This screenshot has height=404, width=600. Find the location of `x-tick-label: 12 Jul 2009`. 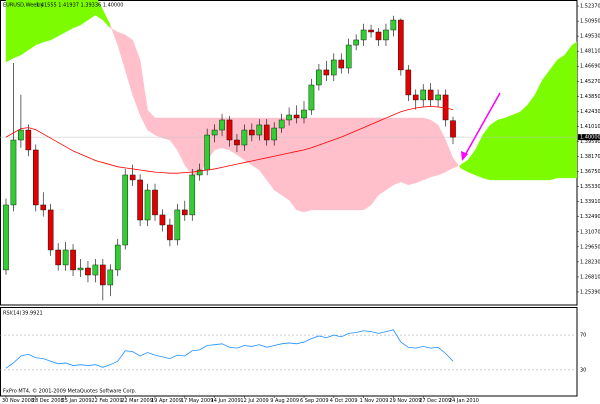

x-tick-label: 12 Jul 2009 is located at coordinates (254, 401).